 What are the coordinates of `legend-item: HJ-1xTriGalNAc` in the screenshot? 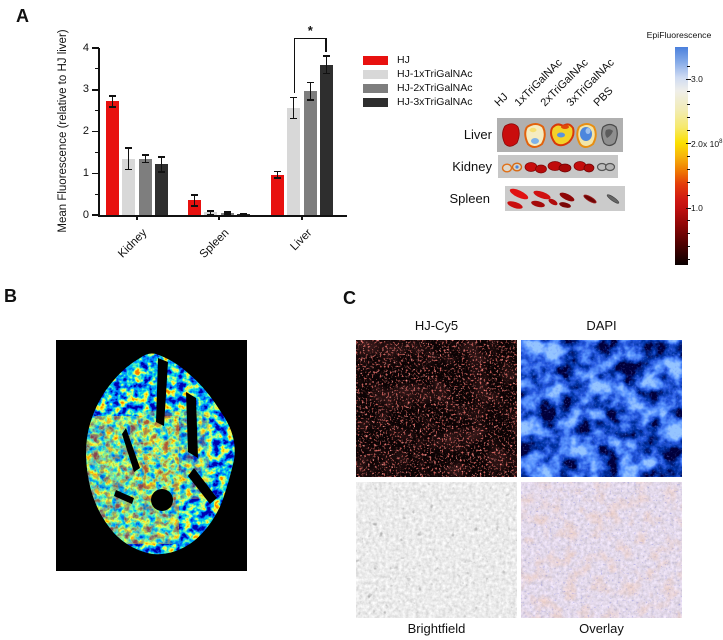 It's located at (417, 74).